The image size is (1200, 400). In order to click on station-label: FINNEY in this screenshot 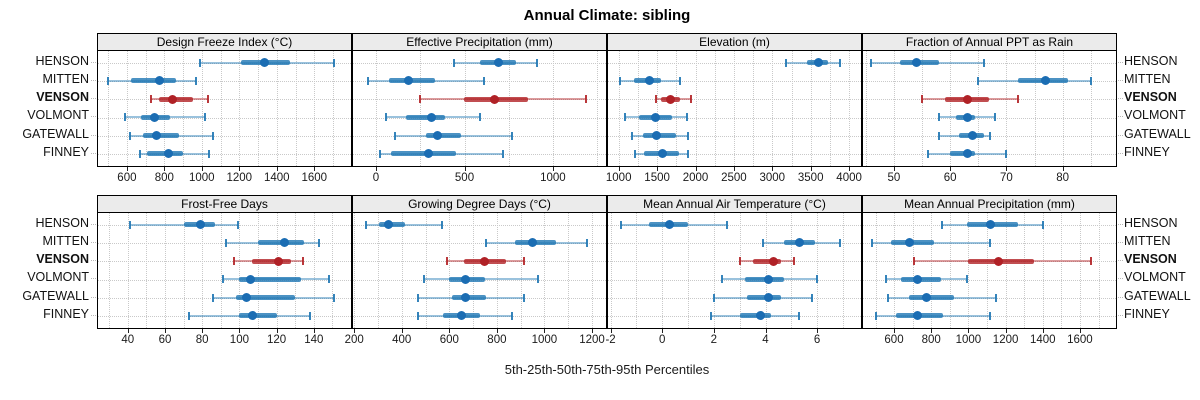, I will do `click(1147, 313)`.